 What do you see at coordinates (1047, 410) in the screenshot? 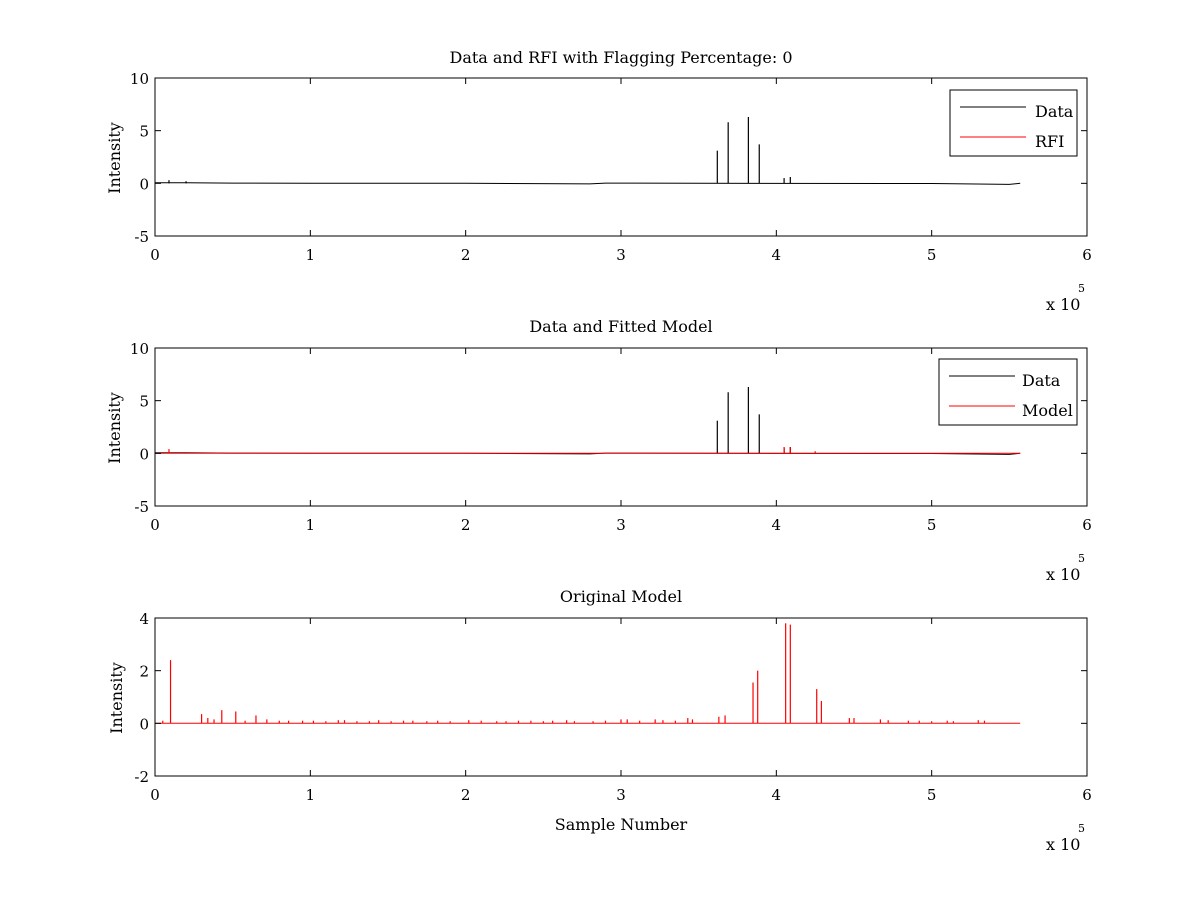
I see `subplot-2-legend-model-label: Model` at bounding box center [1047, 410].